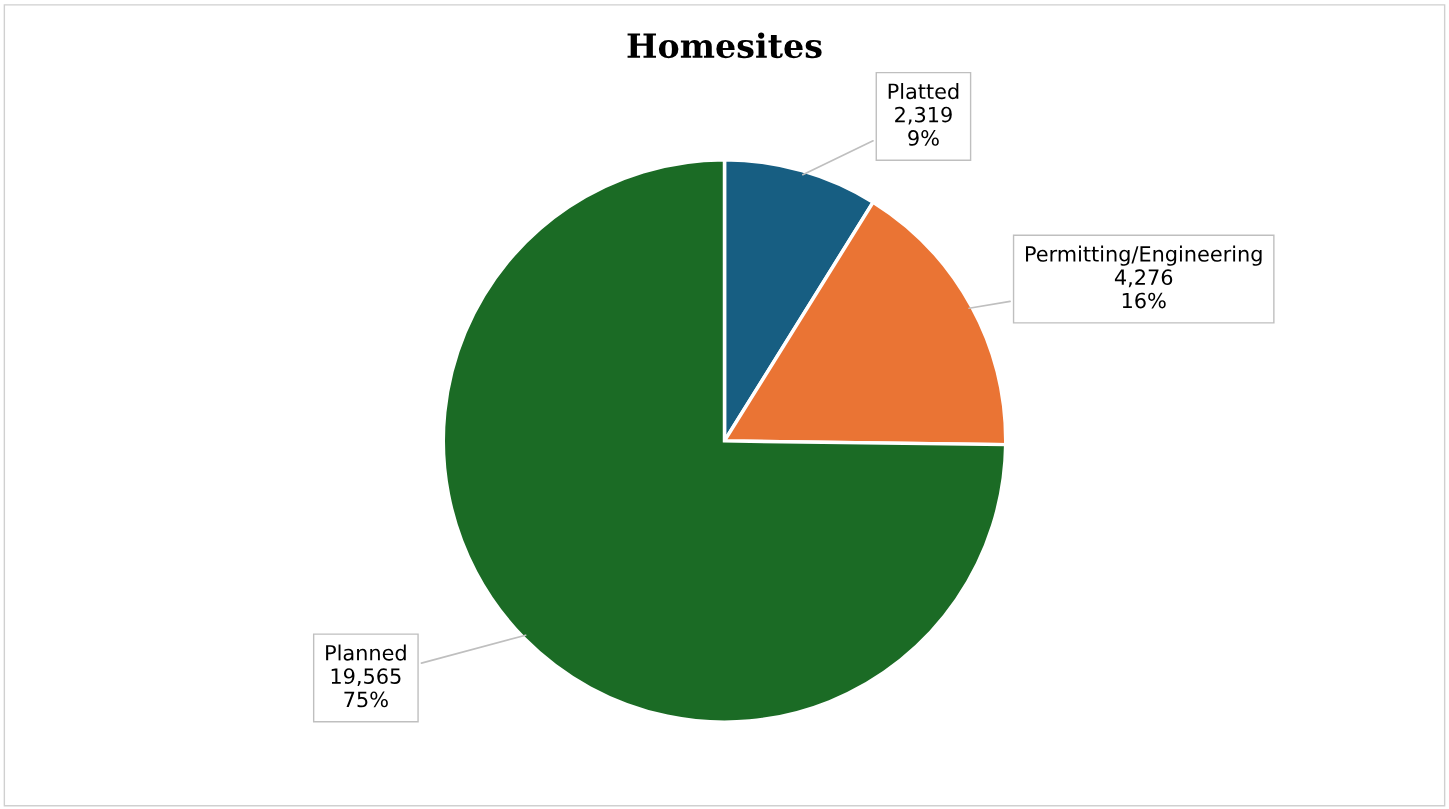 Image resolution: width=1449 pixels, height=809 pixels. What do you see at coordinates (923, 126) in the screenshot?
I see `data-label: 2,319 9%` at bounding box center [923, 126].